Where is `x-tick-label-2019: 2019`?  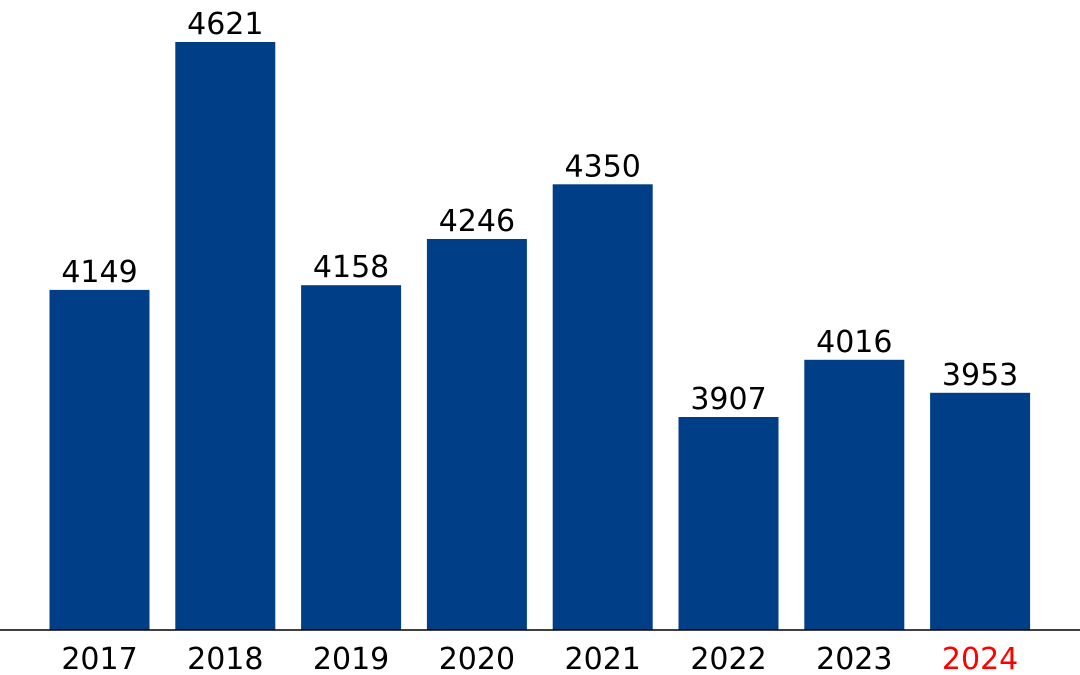
x-tick-label-2019: 2019 is located at coordinates (351, 658).